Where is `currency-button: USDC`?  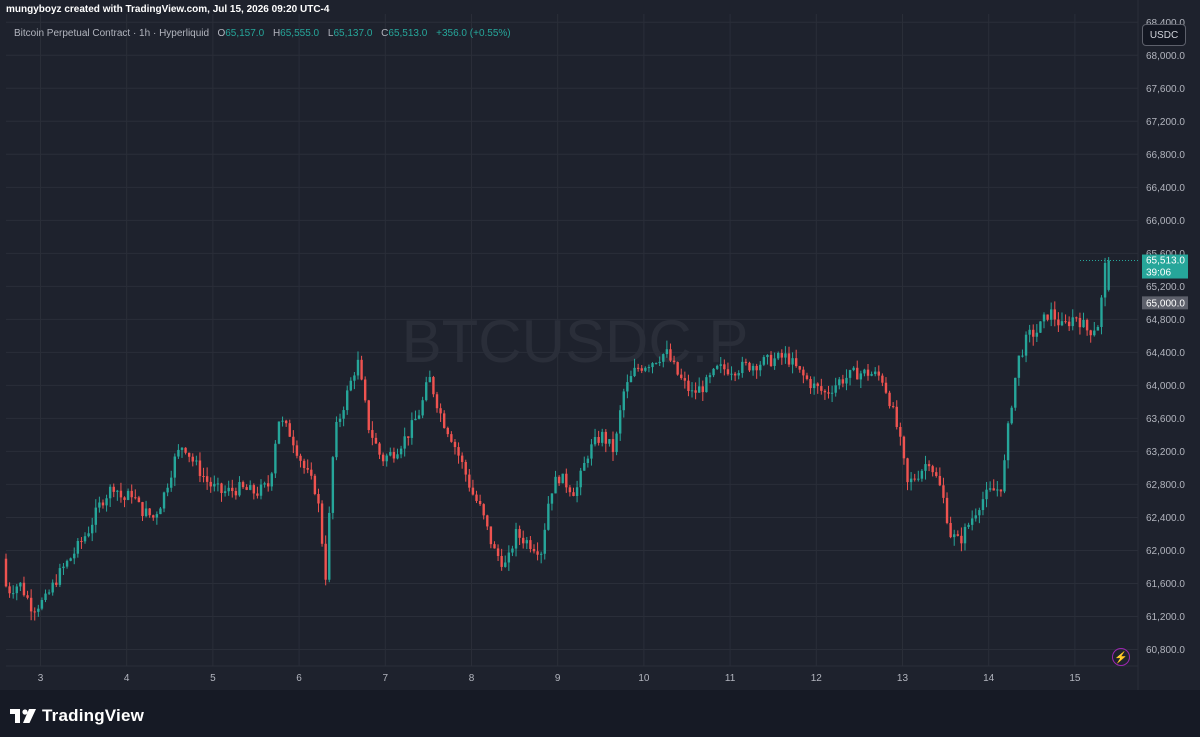
currency-button: USDC is located at coordinates (1164, 35).